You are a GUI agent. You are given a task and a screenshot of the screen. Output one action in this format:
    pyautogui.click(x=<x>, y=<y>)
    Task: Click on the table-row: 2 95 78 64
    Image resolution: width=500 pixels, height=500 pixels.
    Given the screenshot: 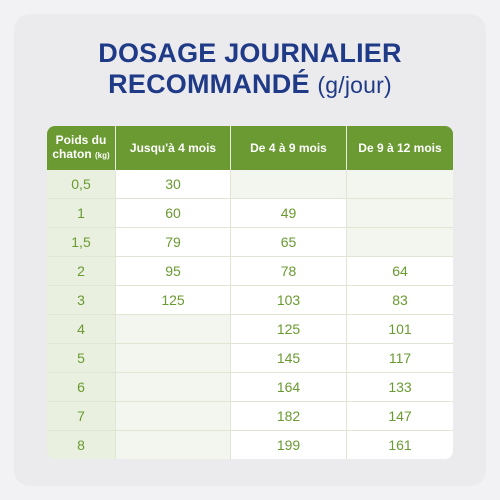 What is the action you would take?
    pyautogui.click(x=250, y=271)
    